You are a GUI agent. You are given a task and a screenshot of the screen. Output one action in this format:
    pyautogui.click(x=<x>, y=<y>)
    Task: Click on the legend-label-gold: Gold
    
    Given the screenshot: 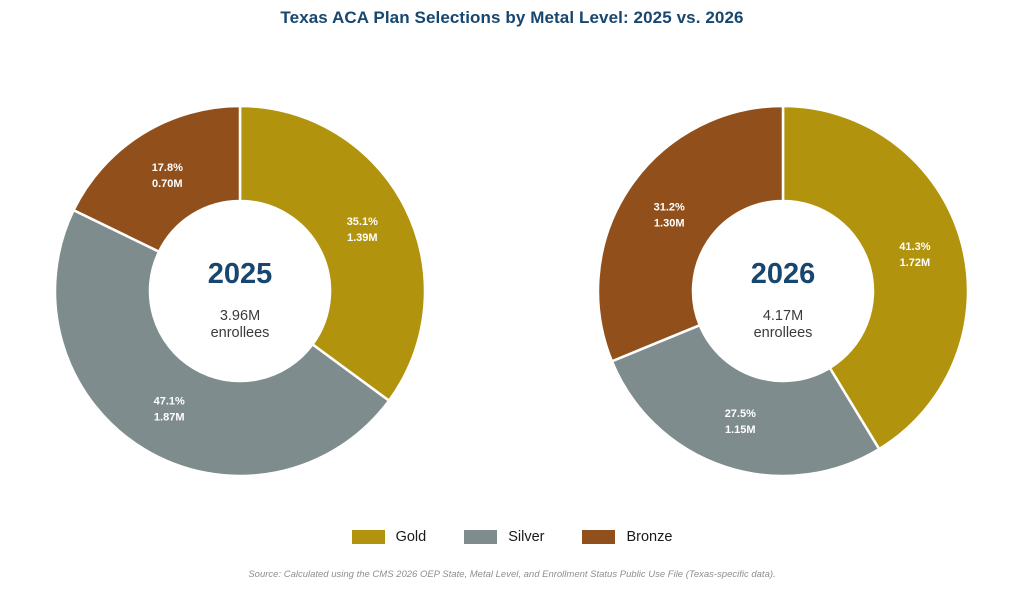 What is the action you would take?
    pyautogui.click(x=411, y=537)
    